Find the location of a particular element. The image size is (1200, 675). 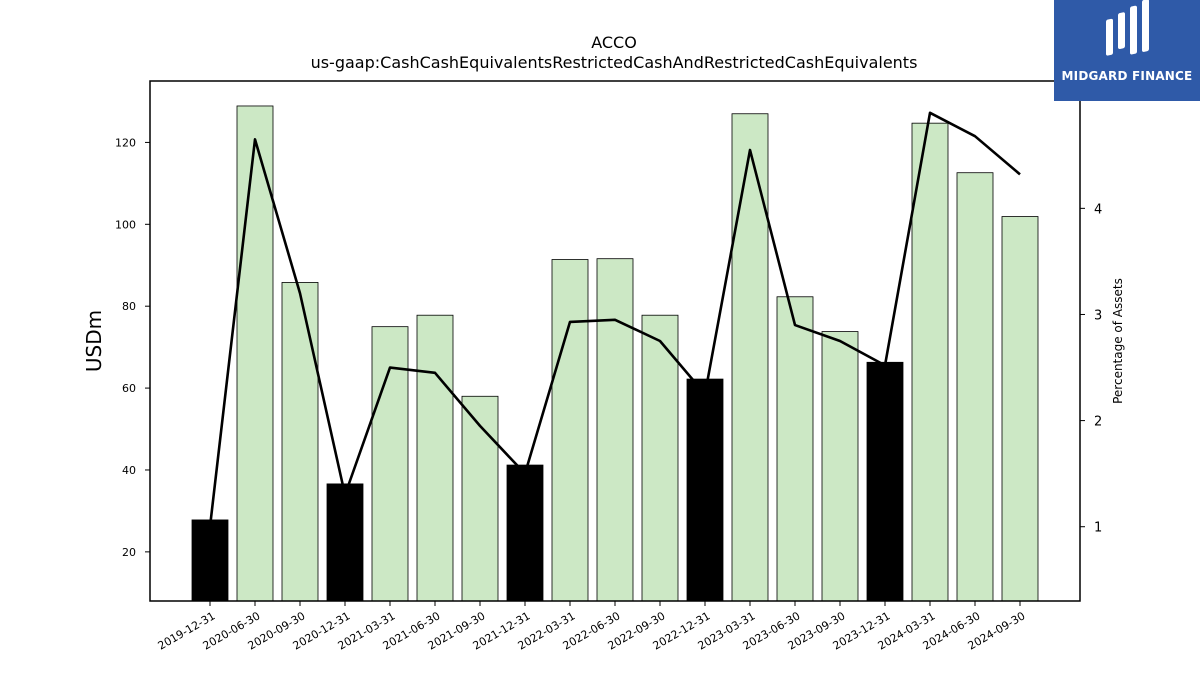

y-tick-label: 40 is located at coordinates (129, 470).